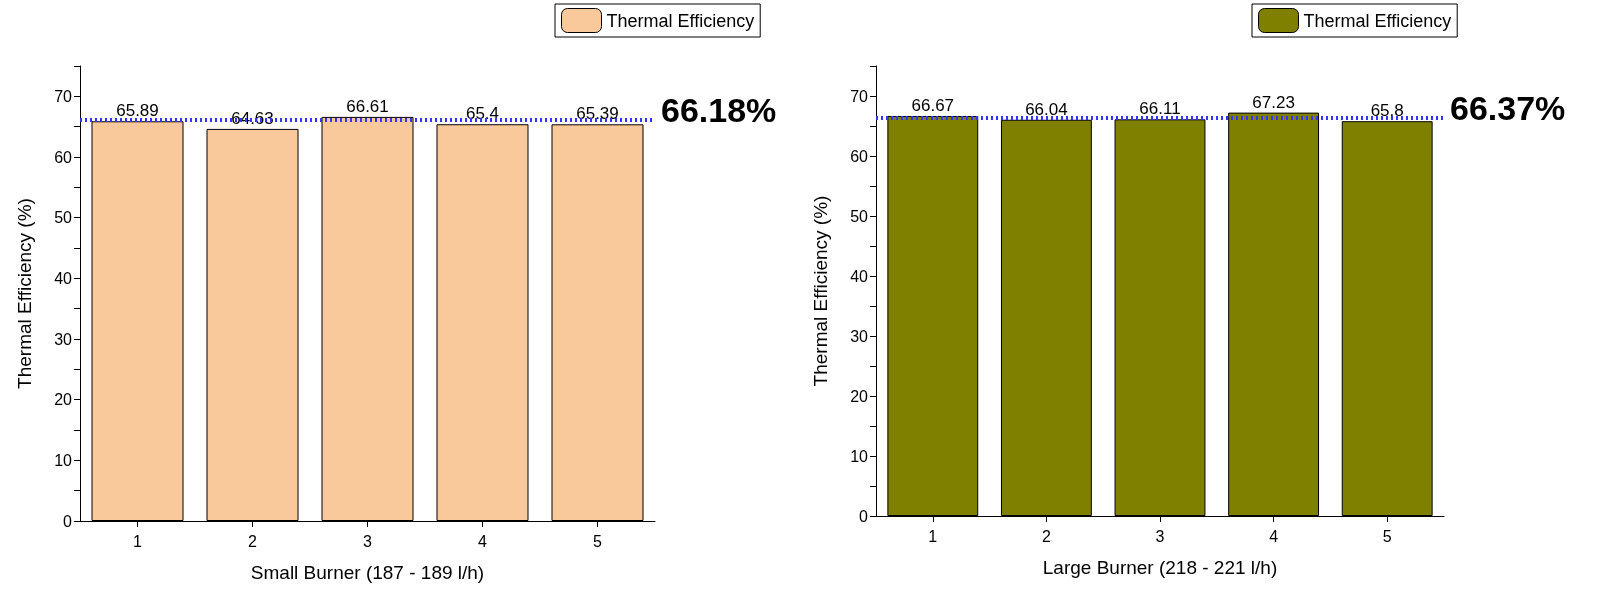 This screenshot has height=597, width=1606. Describe the element at coordinates (1508, 107) in the screenshot. I see `ref-line-label: 66.37%` at that location.